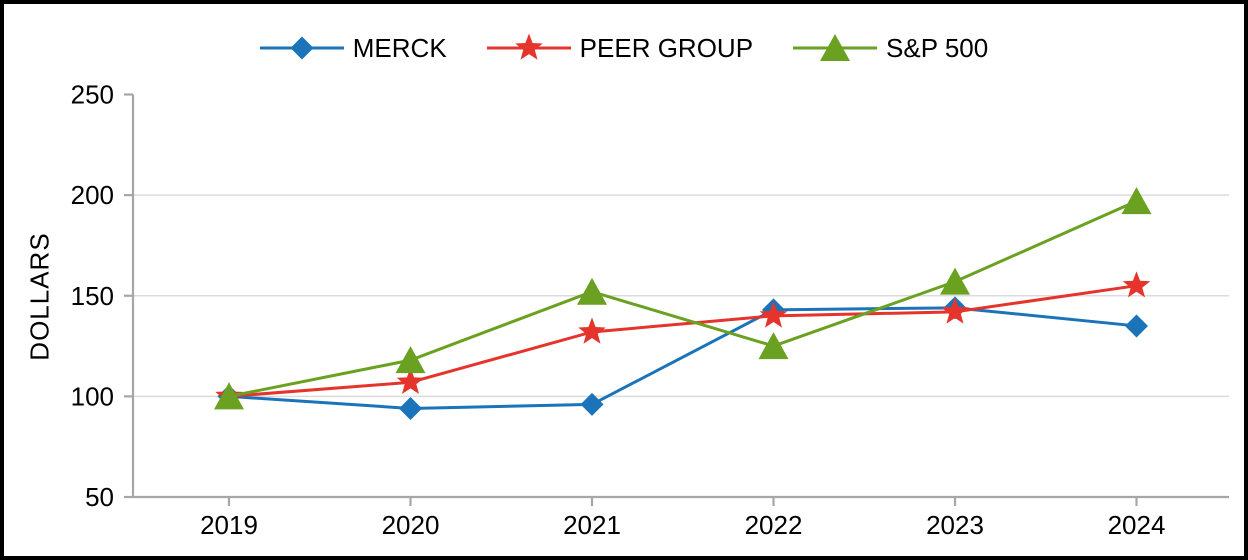 The image size is (1248, 560). Describe the element at coordinates (955, 281) in the screenshot. I see `data-point-s-p-500-2023` at that location.